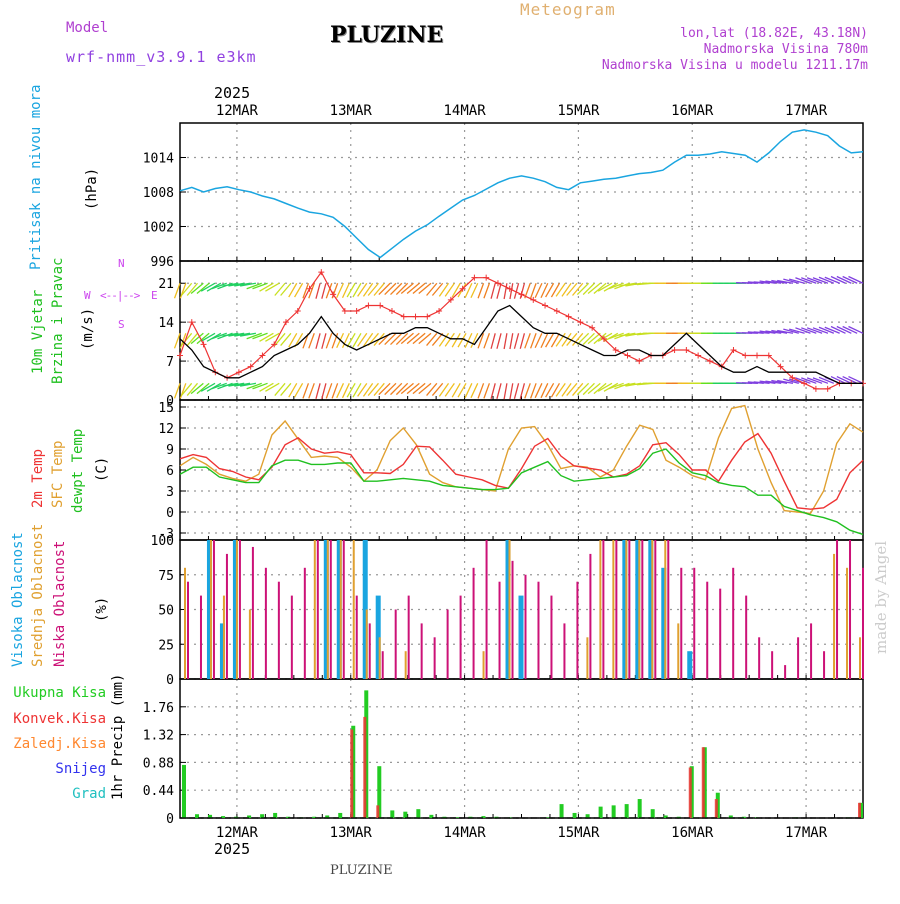 This screenshot has width=900, height=904. Describe the element at coordinates (87, 28) in the screenshot. I see `model-label: Model` at that location.